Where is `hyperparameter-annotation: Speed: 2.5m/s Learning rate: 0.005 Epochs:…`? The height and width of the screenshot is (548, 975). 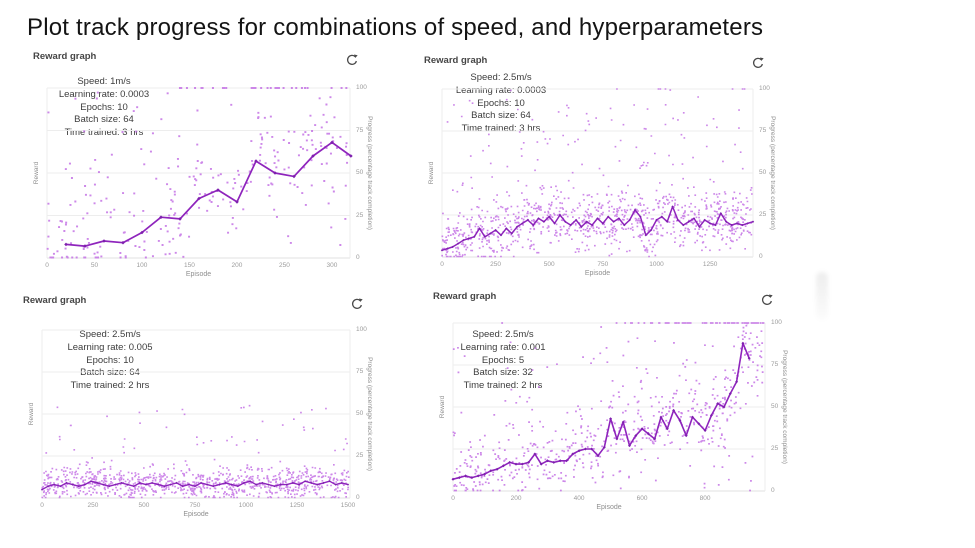 hyperparameter-annotation: Speed: 2.5m/s Learning rate: 0.005 Epochs:… is located at coordinates (109, 361).